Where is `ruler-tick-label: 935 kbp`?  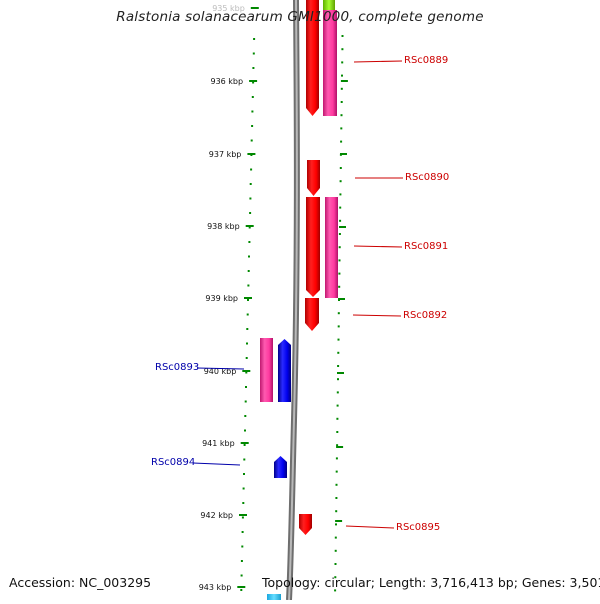
ruler-tick-label: 935 kbp is located at coordinates (228, 8).